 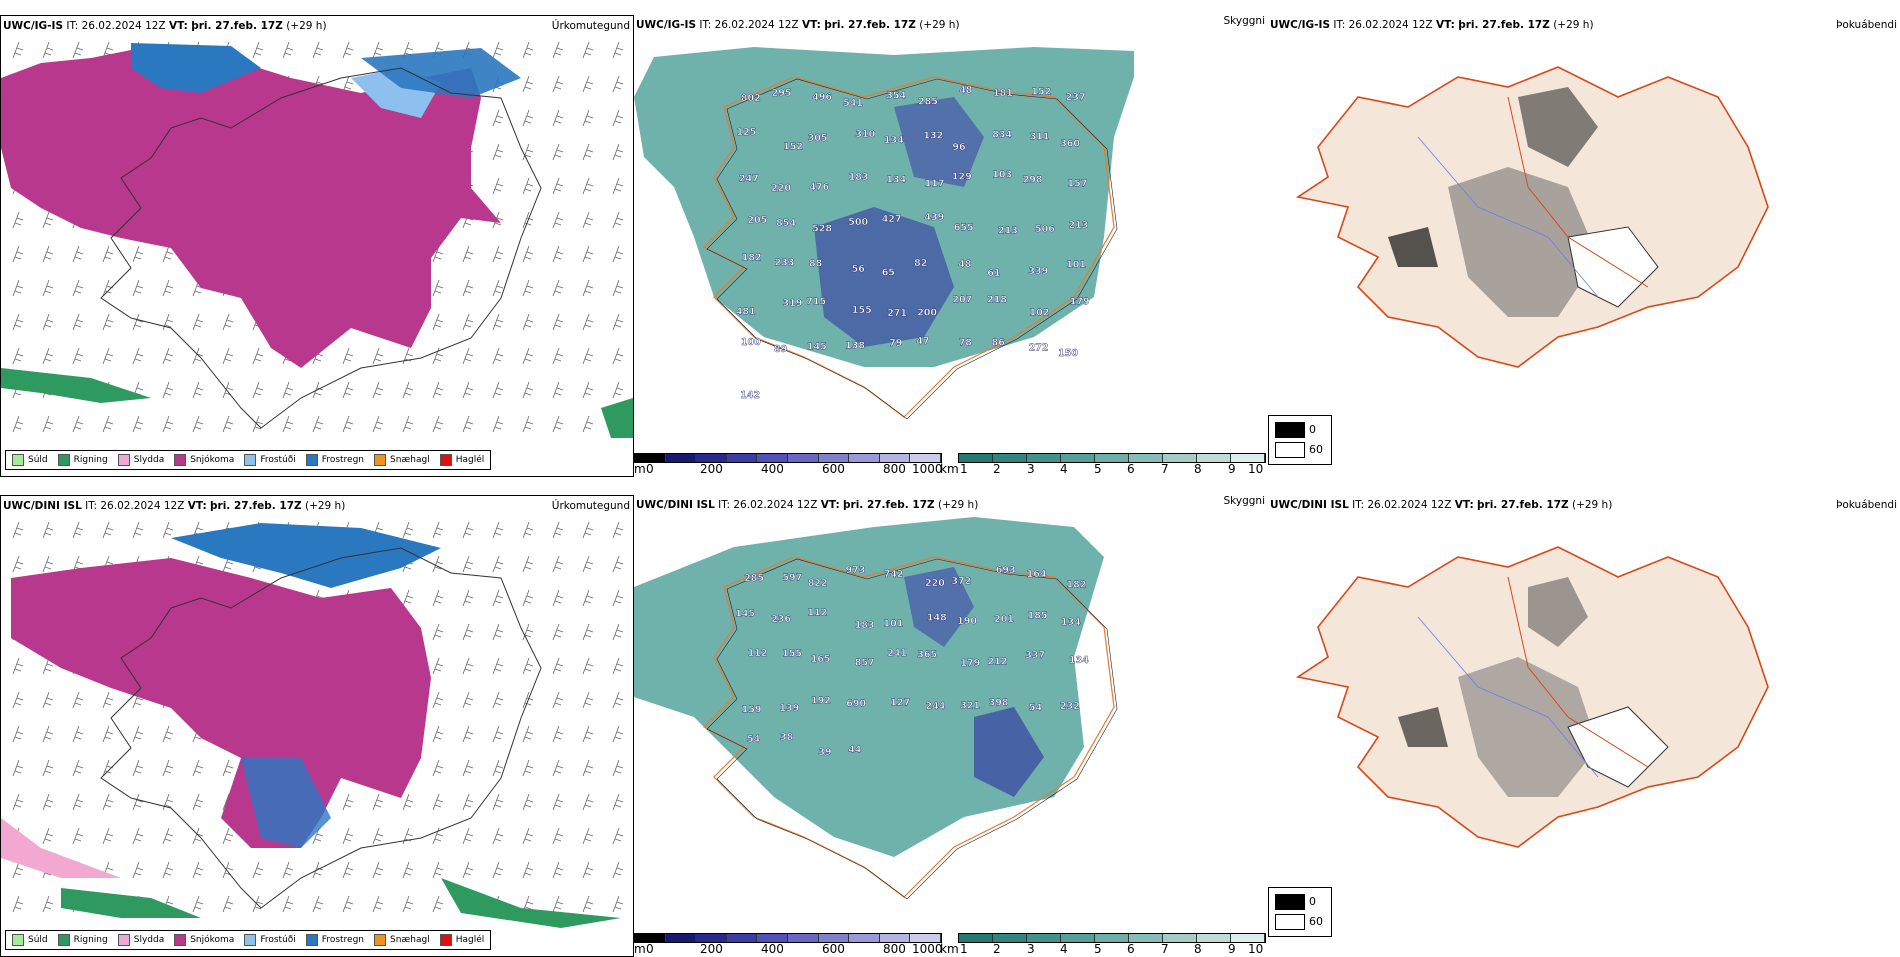 What do you see at coordinates (1316, 921) in the screenshot?
I see `fog-key-label: 60` at bounding box center [1316, 921].